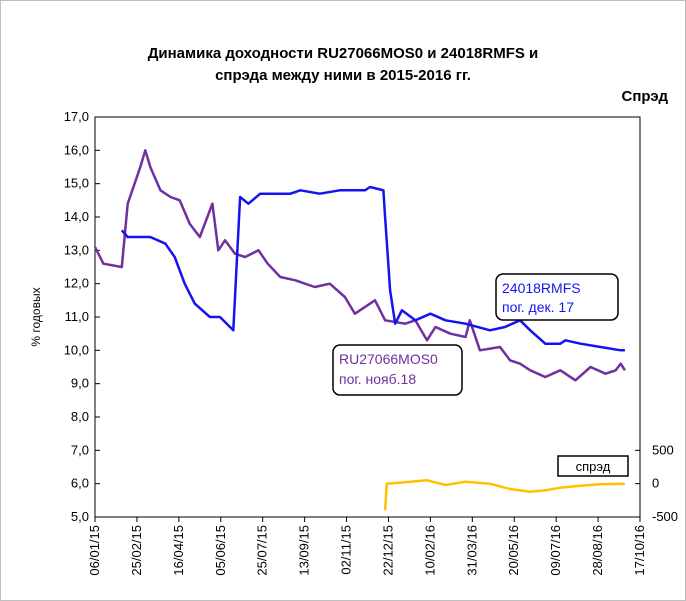  What do you see at coordinates (178, 550) in the screenshot?
I see `x-tick-label: 16/04/15` at bounding box center [178, 550].